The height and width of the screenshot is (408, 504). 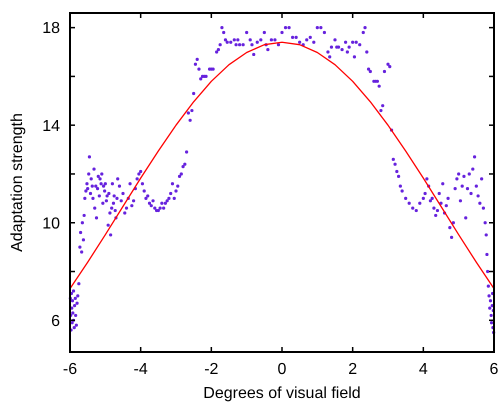 I want to click on x-tick-label: 4, so click(x=423, y=369).